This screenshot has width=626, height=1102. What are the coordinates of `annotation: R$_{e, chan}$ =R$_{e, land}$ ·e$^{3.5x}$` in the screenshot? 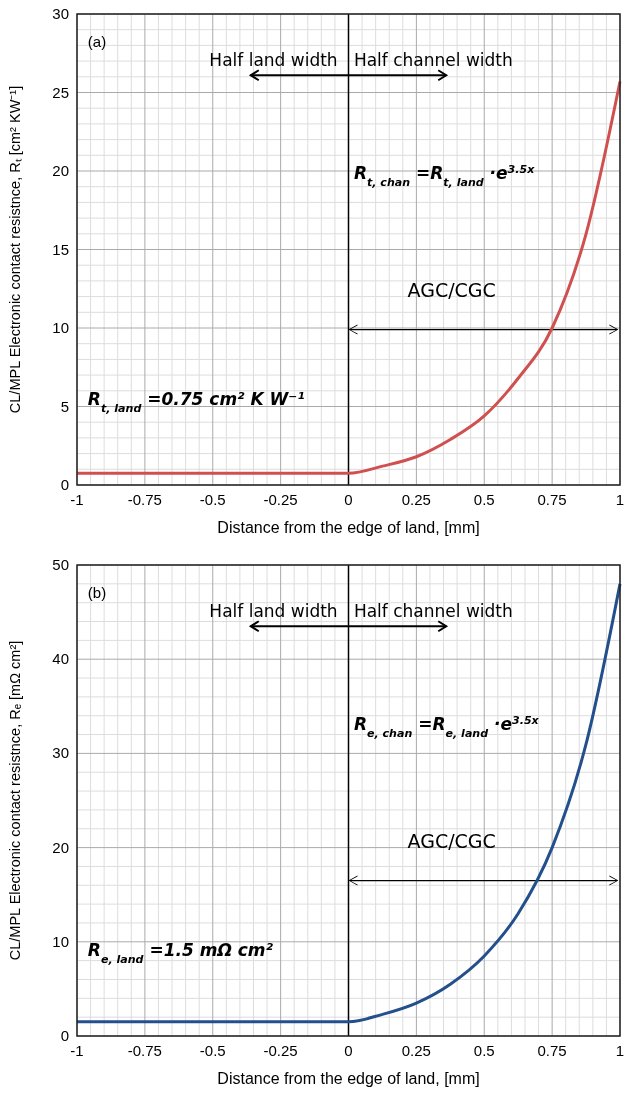 It's located at (446, 726).